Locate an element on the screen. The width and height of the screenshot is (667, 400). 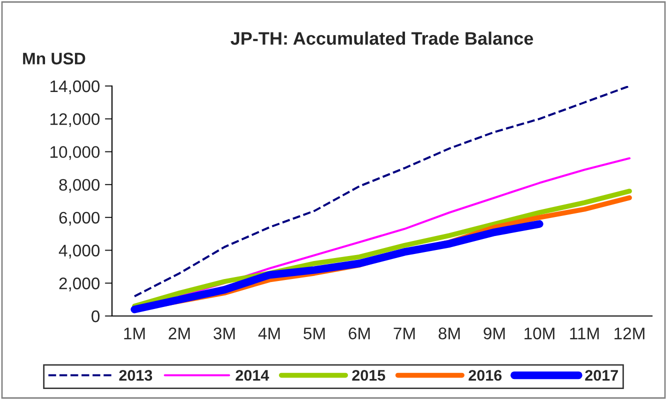
y-tick-label: 2,000 is located at coordinates (79, 285).